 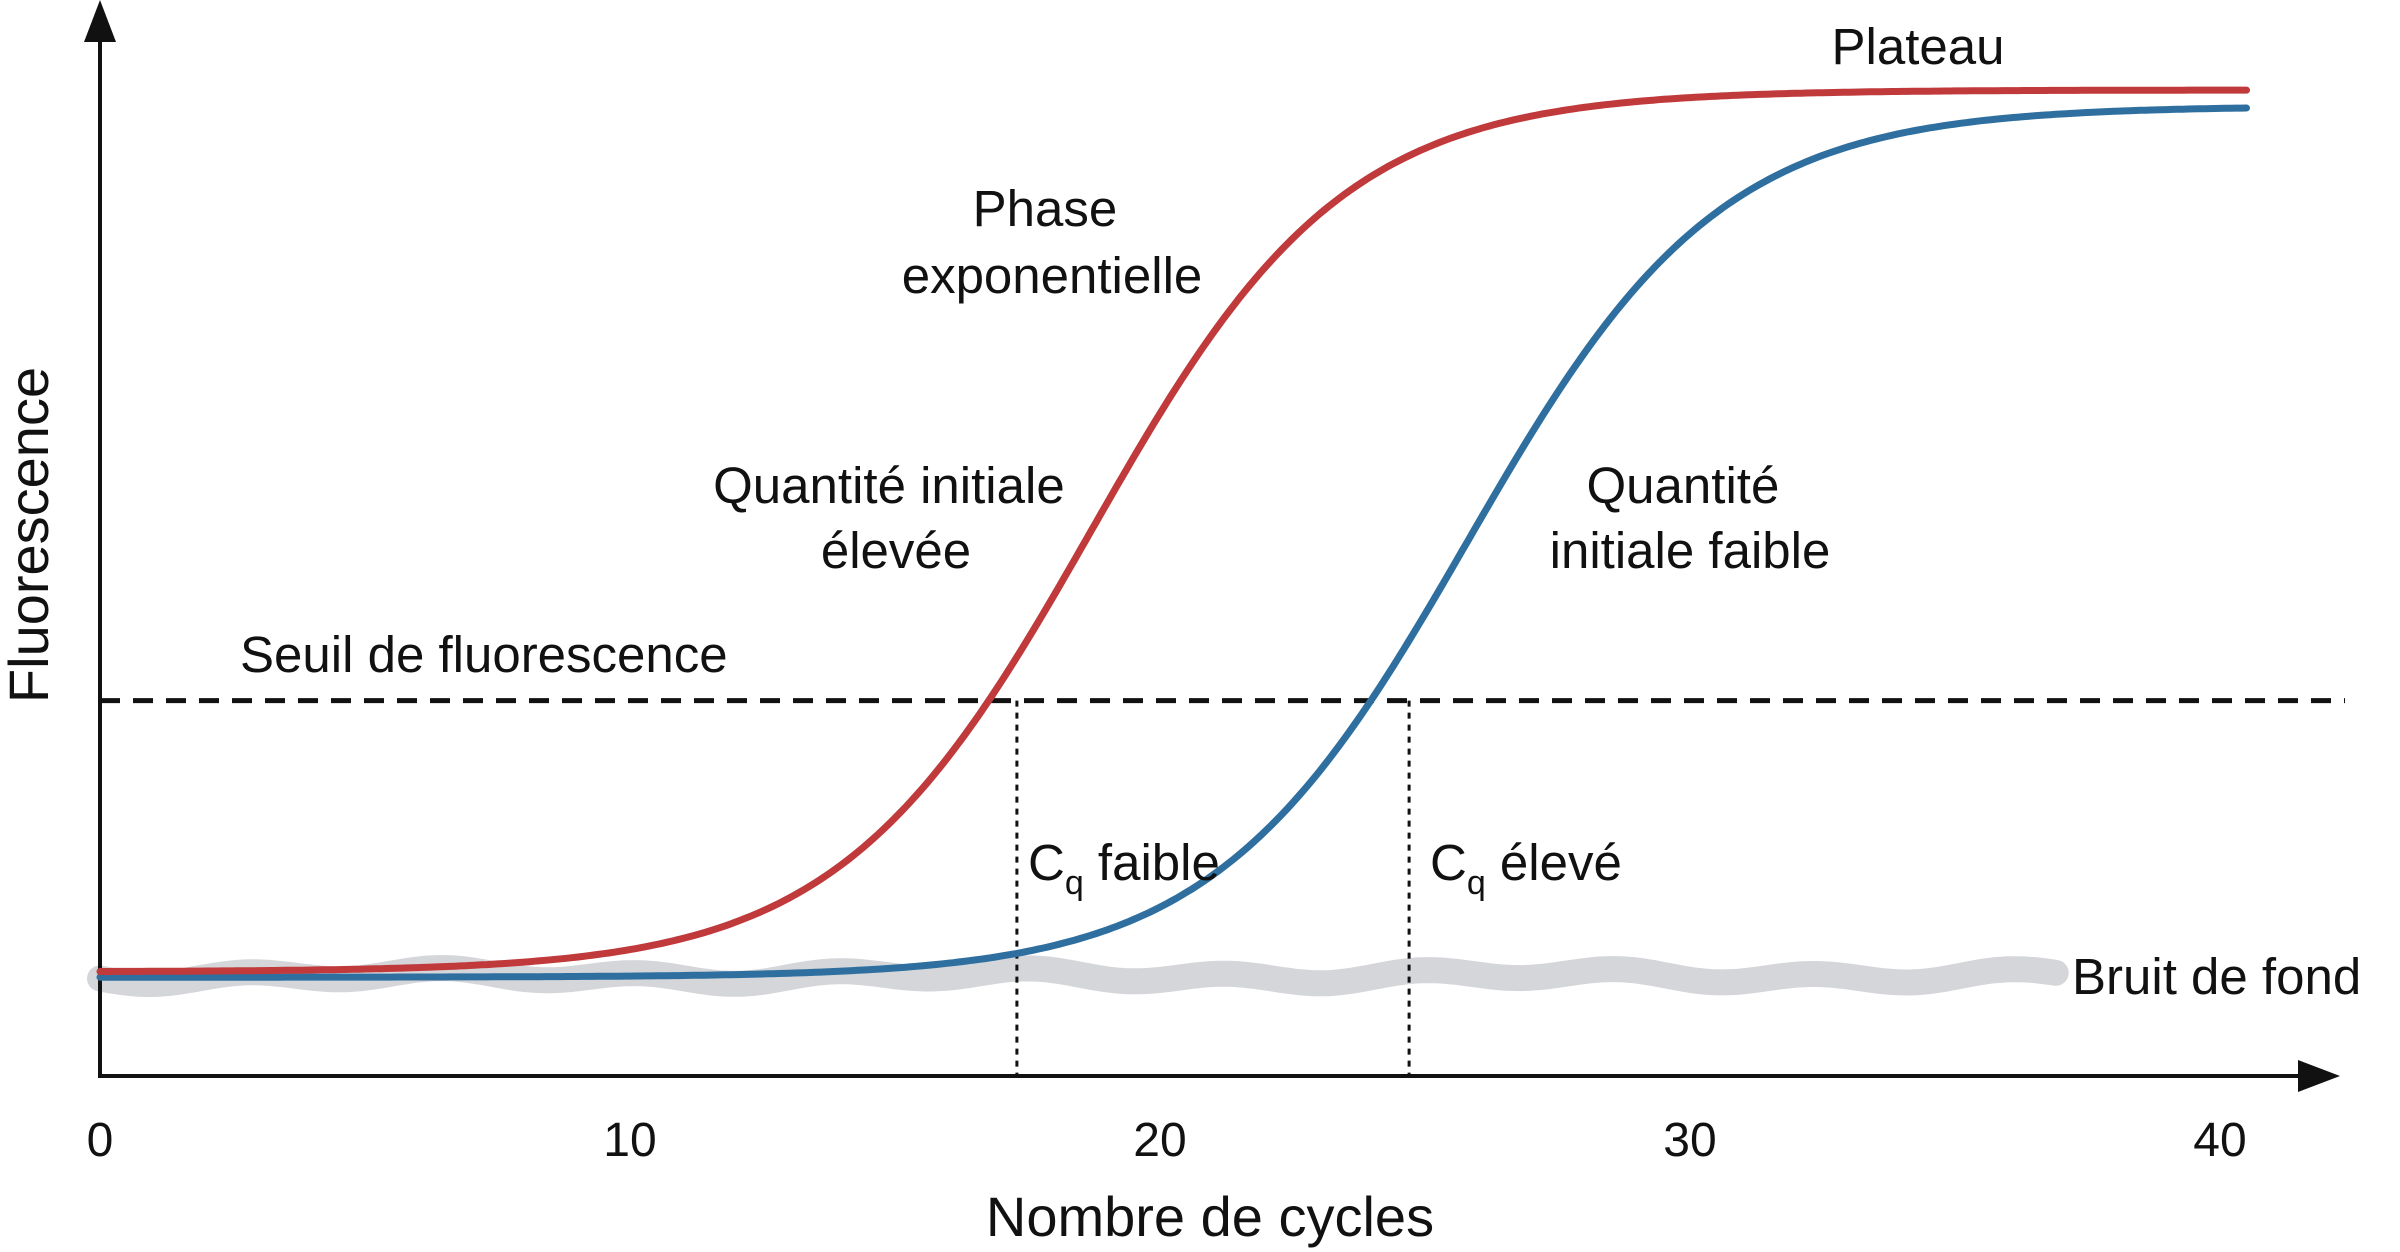 I want to click on x-axis-title: Nombre de cycles, so click(x=1210, y=1216).